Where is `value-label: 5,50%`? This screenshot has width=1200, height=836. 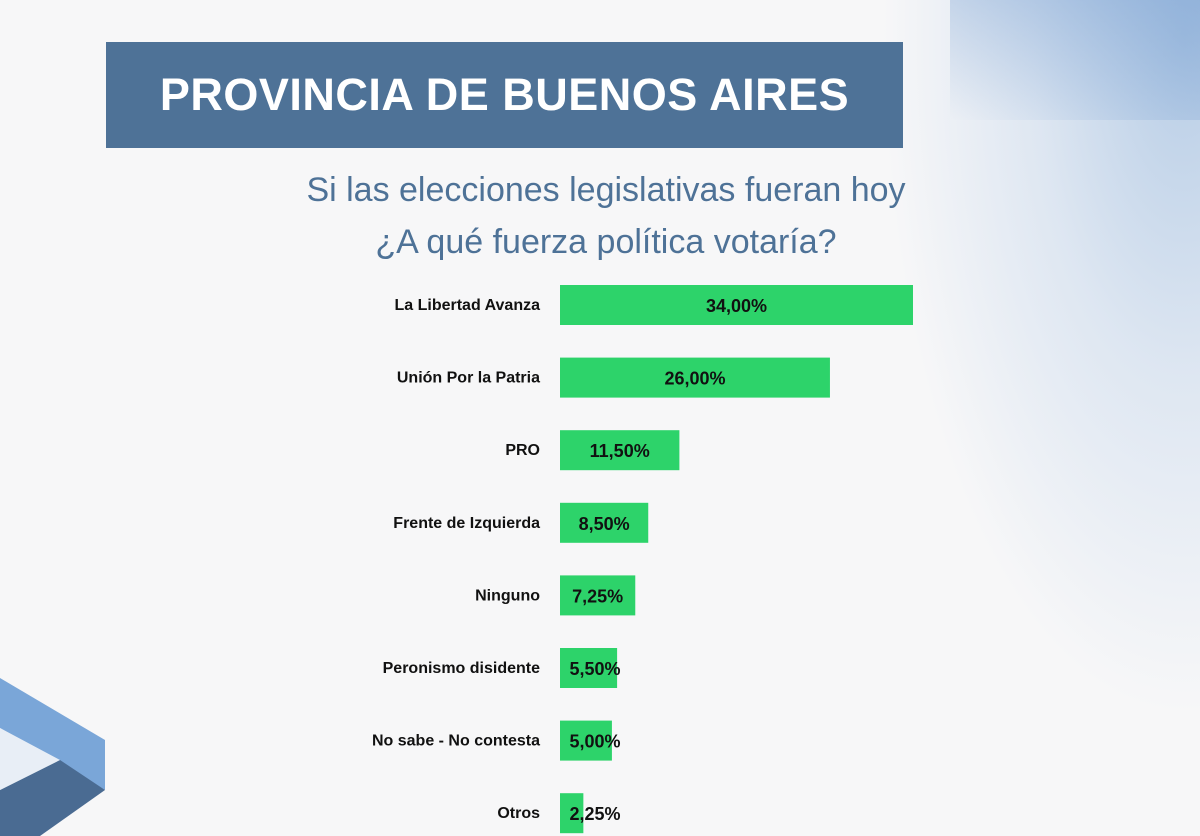
value-label: 5,50% is located at coordinates (594, 669).